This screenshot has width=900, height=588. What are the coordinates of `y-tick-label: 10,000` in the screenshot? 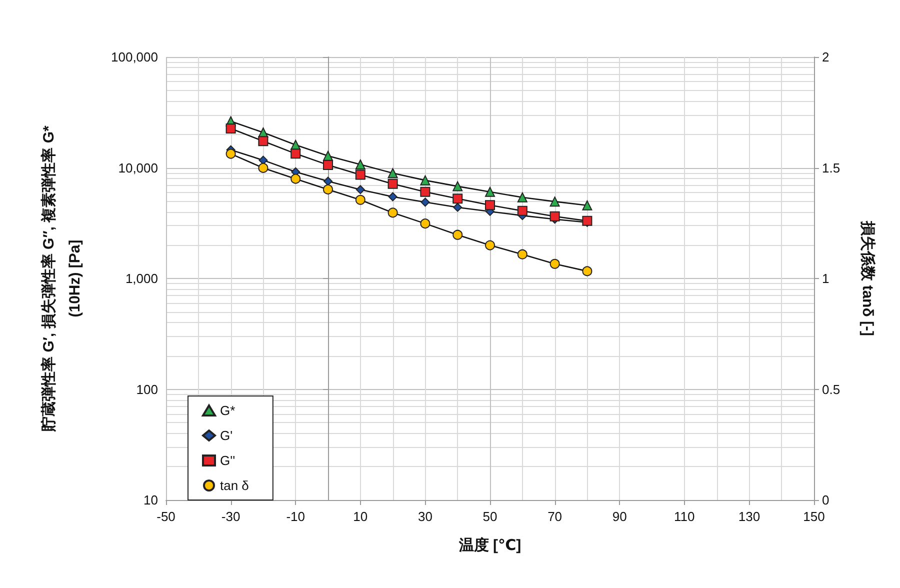 It's located at (138, 168).